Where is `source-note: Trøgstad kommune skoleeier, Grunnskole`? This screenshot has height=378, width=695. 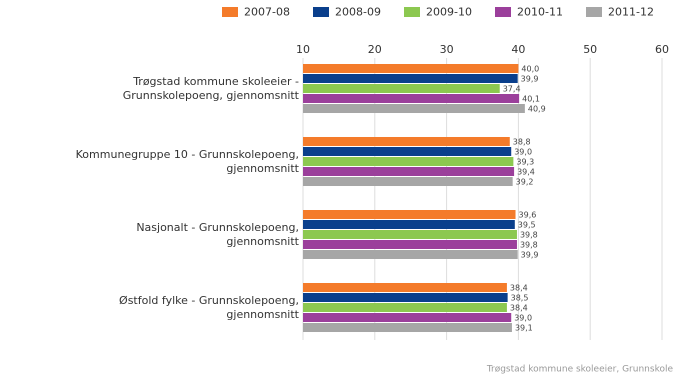 source-note: Trøgstad kommune skoleeier, Grunnskole is located at coordinates (580, 370).